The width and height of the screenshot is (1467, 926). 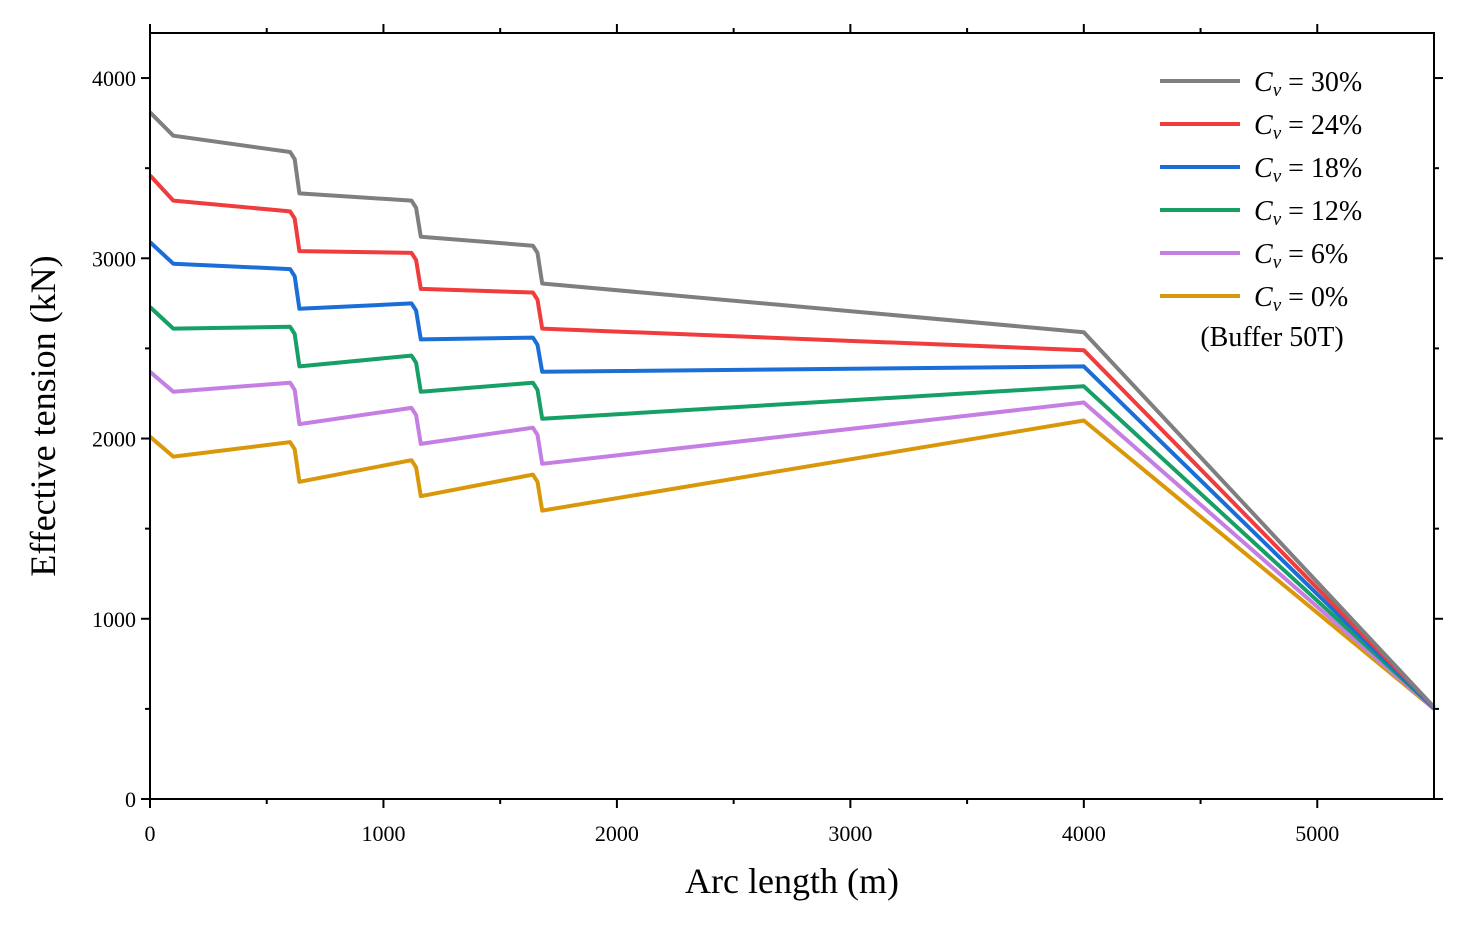 I want to click on x-tick-label: 5000, so click(x=1317, y=833).